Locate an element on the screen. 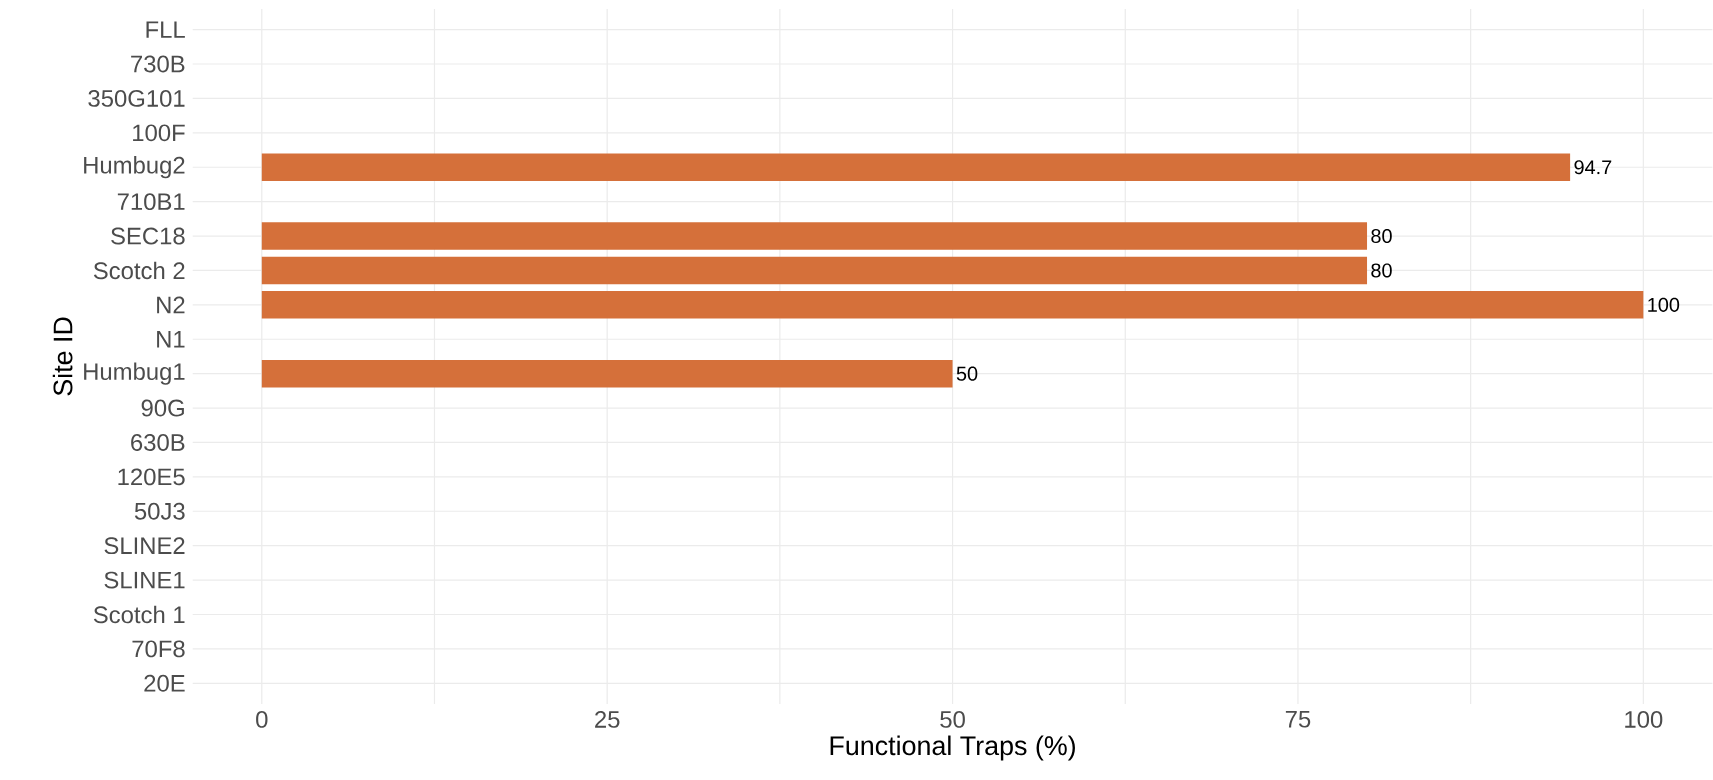 The image size is (1713, 780). y-tick-label: N2 is located at coordinates (171, 305).